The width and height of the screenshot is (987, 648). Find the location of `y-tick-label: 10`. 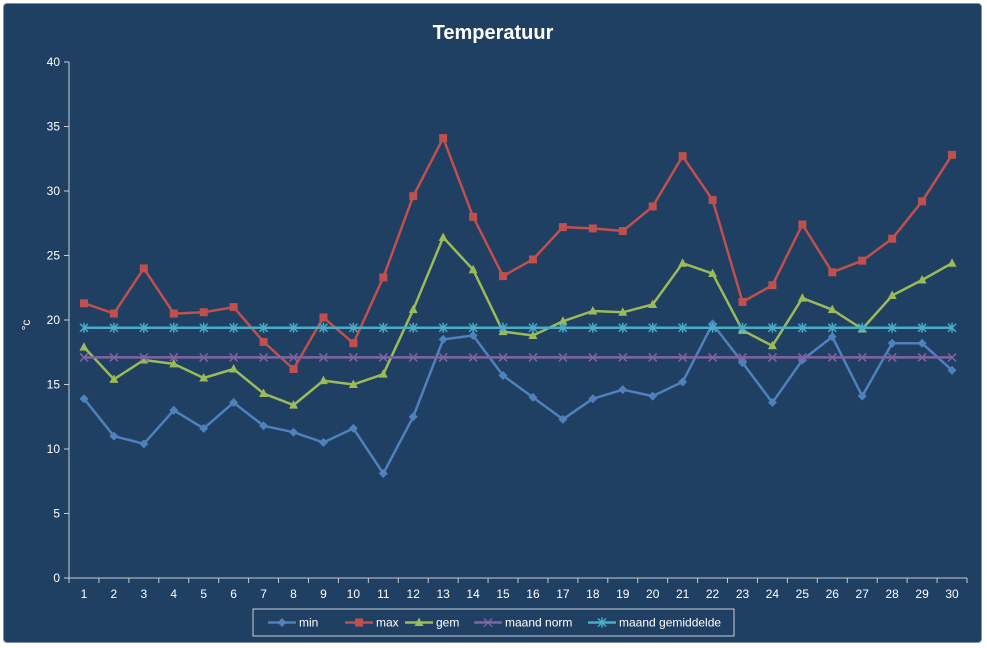

y-tick-label: 10 is located at coordinates (54, 449).